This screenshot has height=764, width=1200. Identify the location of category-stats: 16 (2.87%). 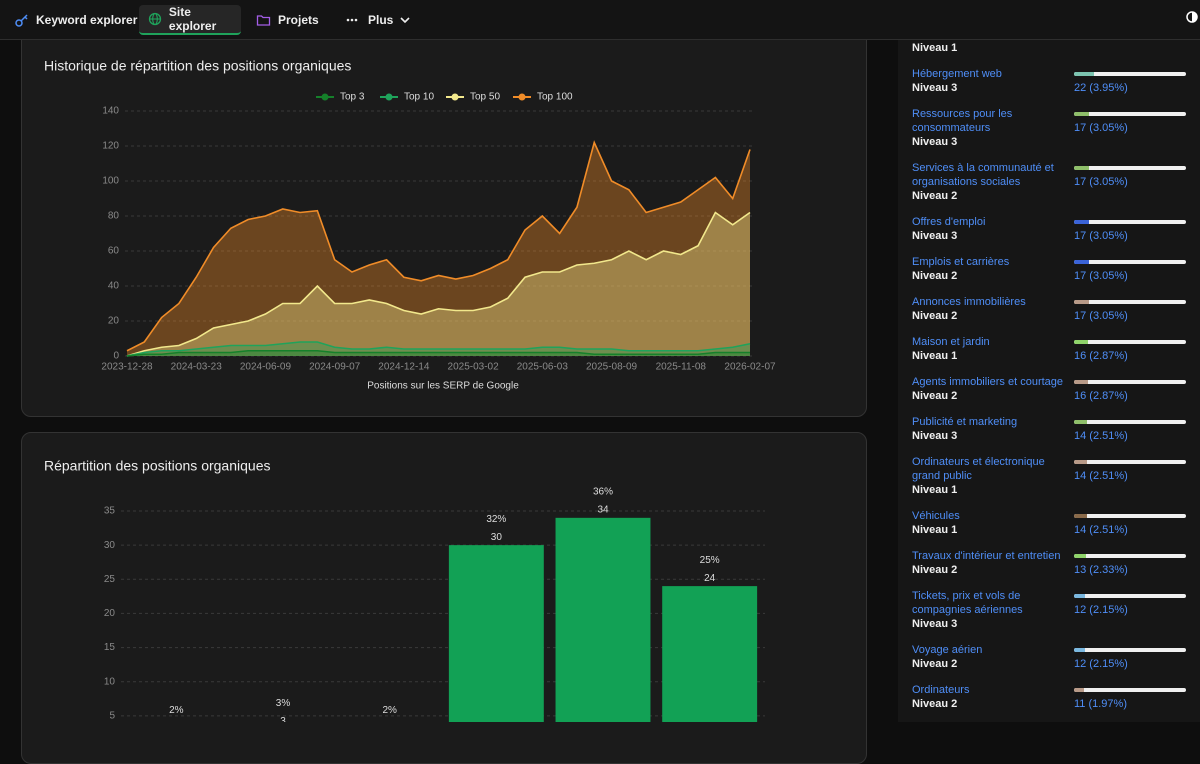
(1130, 389).